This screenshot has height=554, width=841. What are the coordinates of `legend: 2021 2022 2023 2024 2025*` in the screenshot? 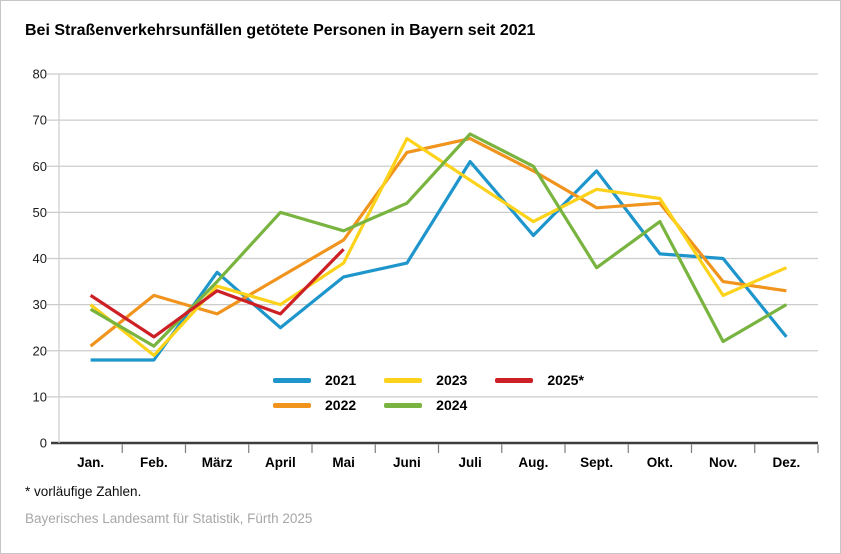 It's located at (428, 392).